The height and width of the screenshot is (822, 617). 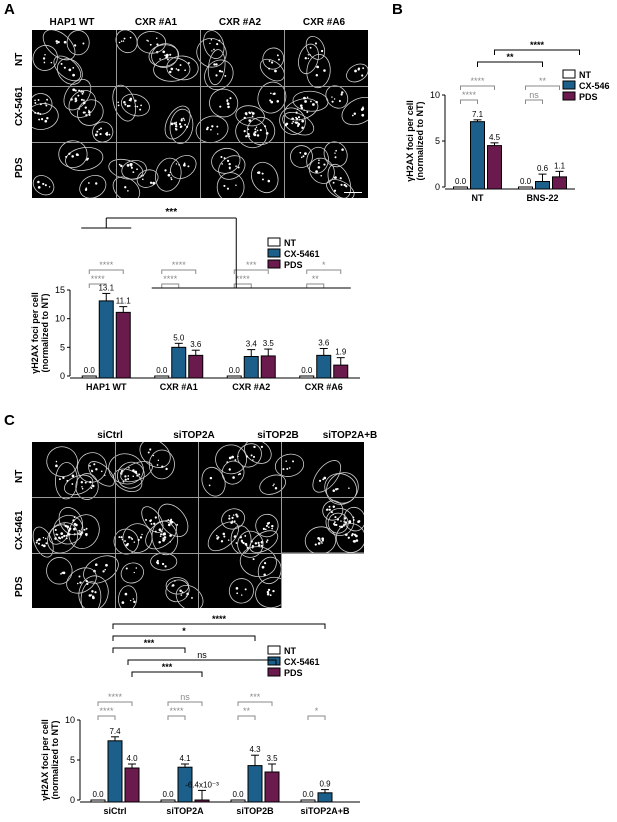 I want to click on y-tick-label: 10, so click(x=435, y=95).